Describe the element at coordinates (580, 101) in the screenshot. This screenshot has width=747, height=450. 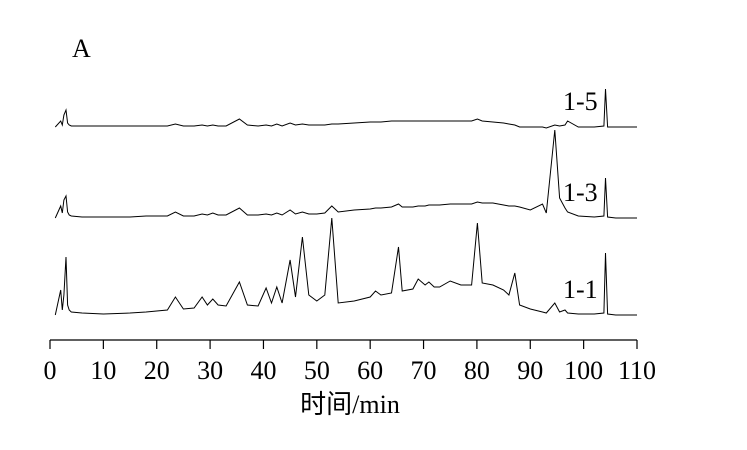
I see `series-label: 1-5` at that location.